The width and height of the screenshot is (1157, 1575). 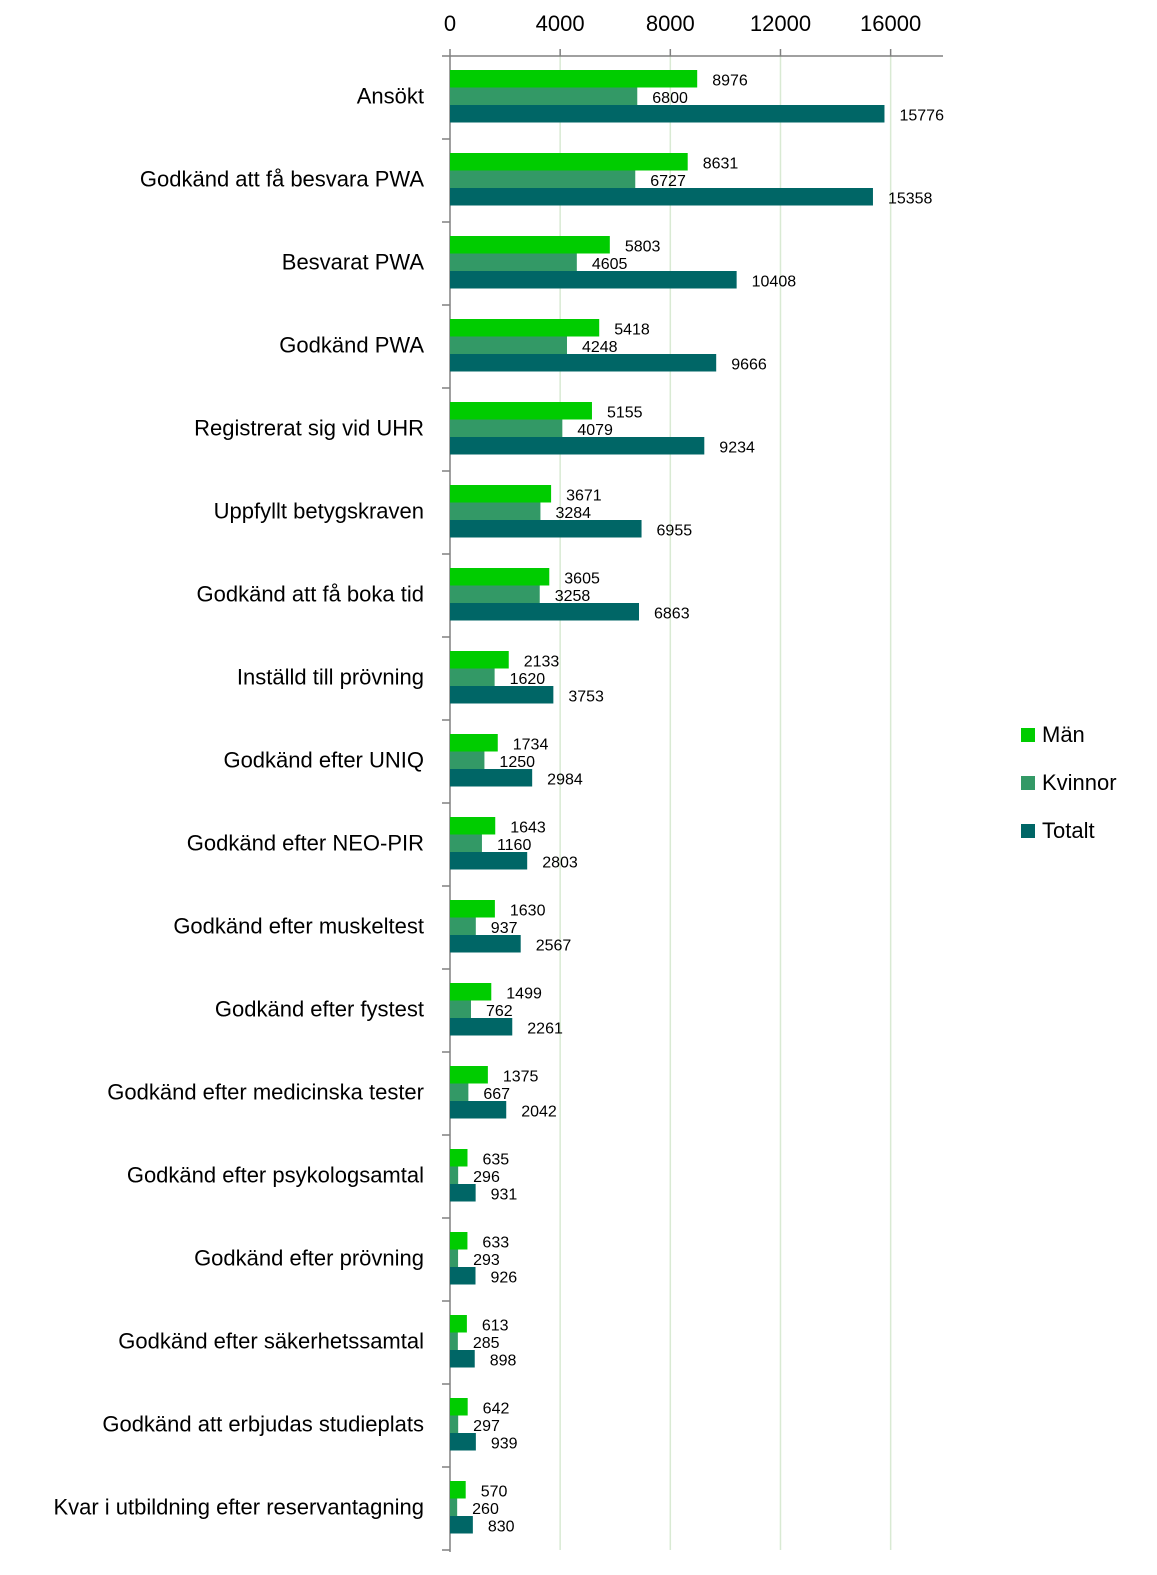 What do you see at coordinates (485, 1509) in the screenshot?
I see `data-label: 260` at bounding box center [485, 1509].